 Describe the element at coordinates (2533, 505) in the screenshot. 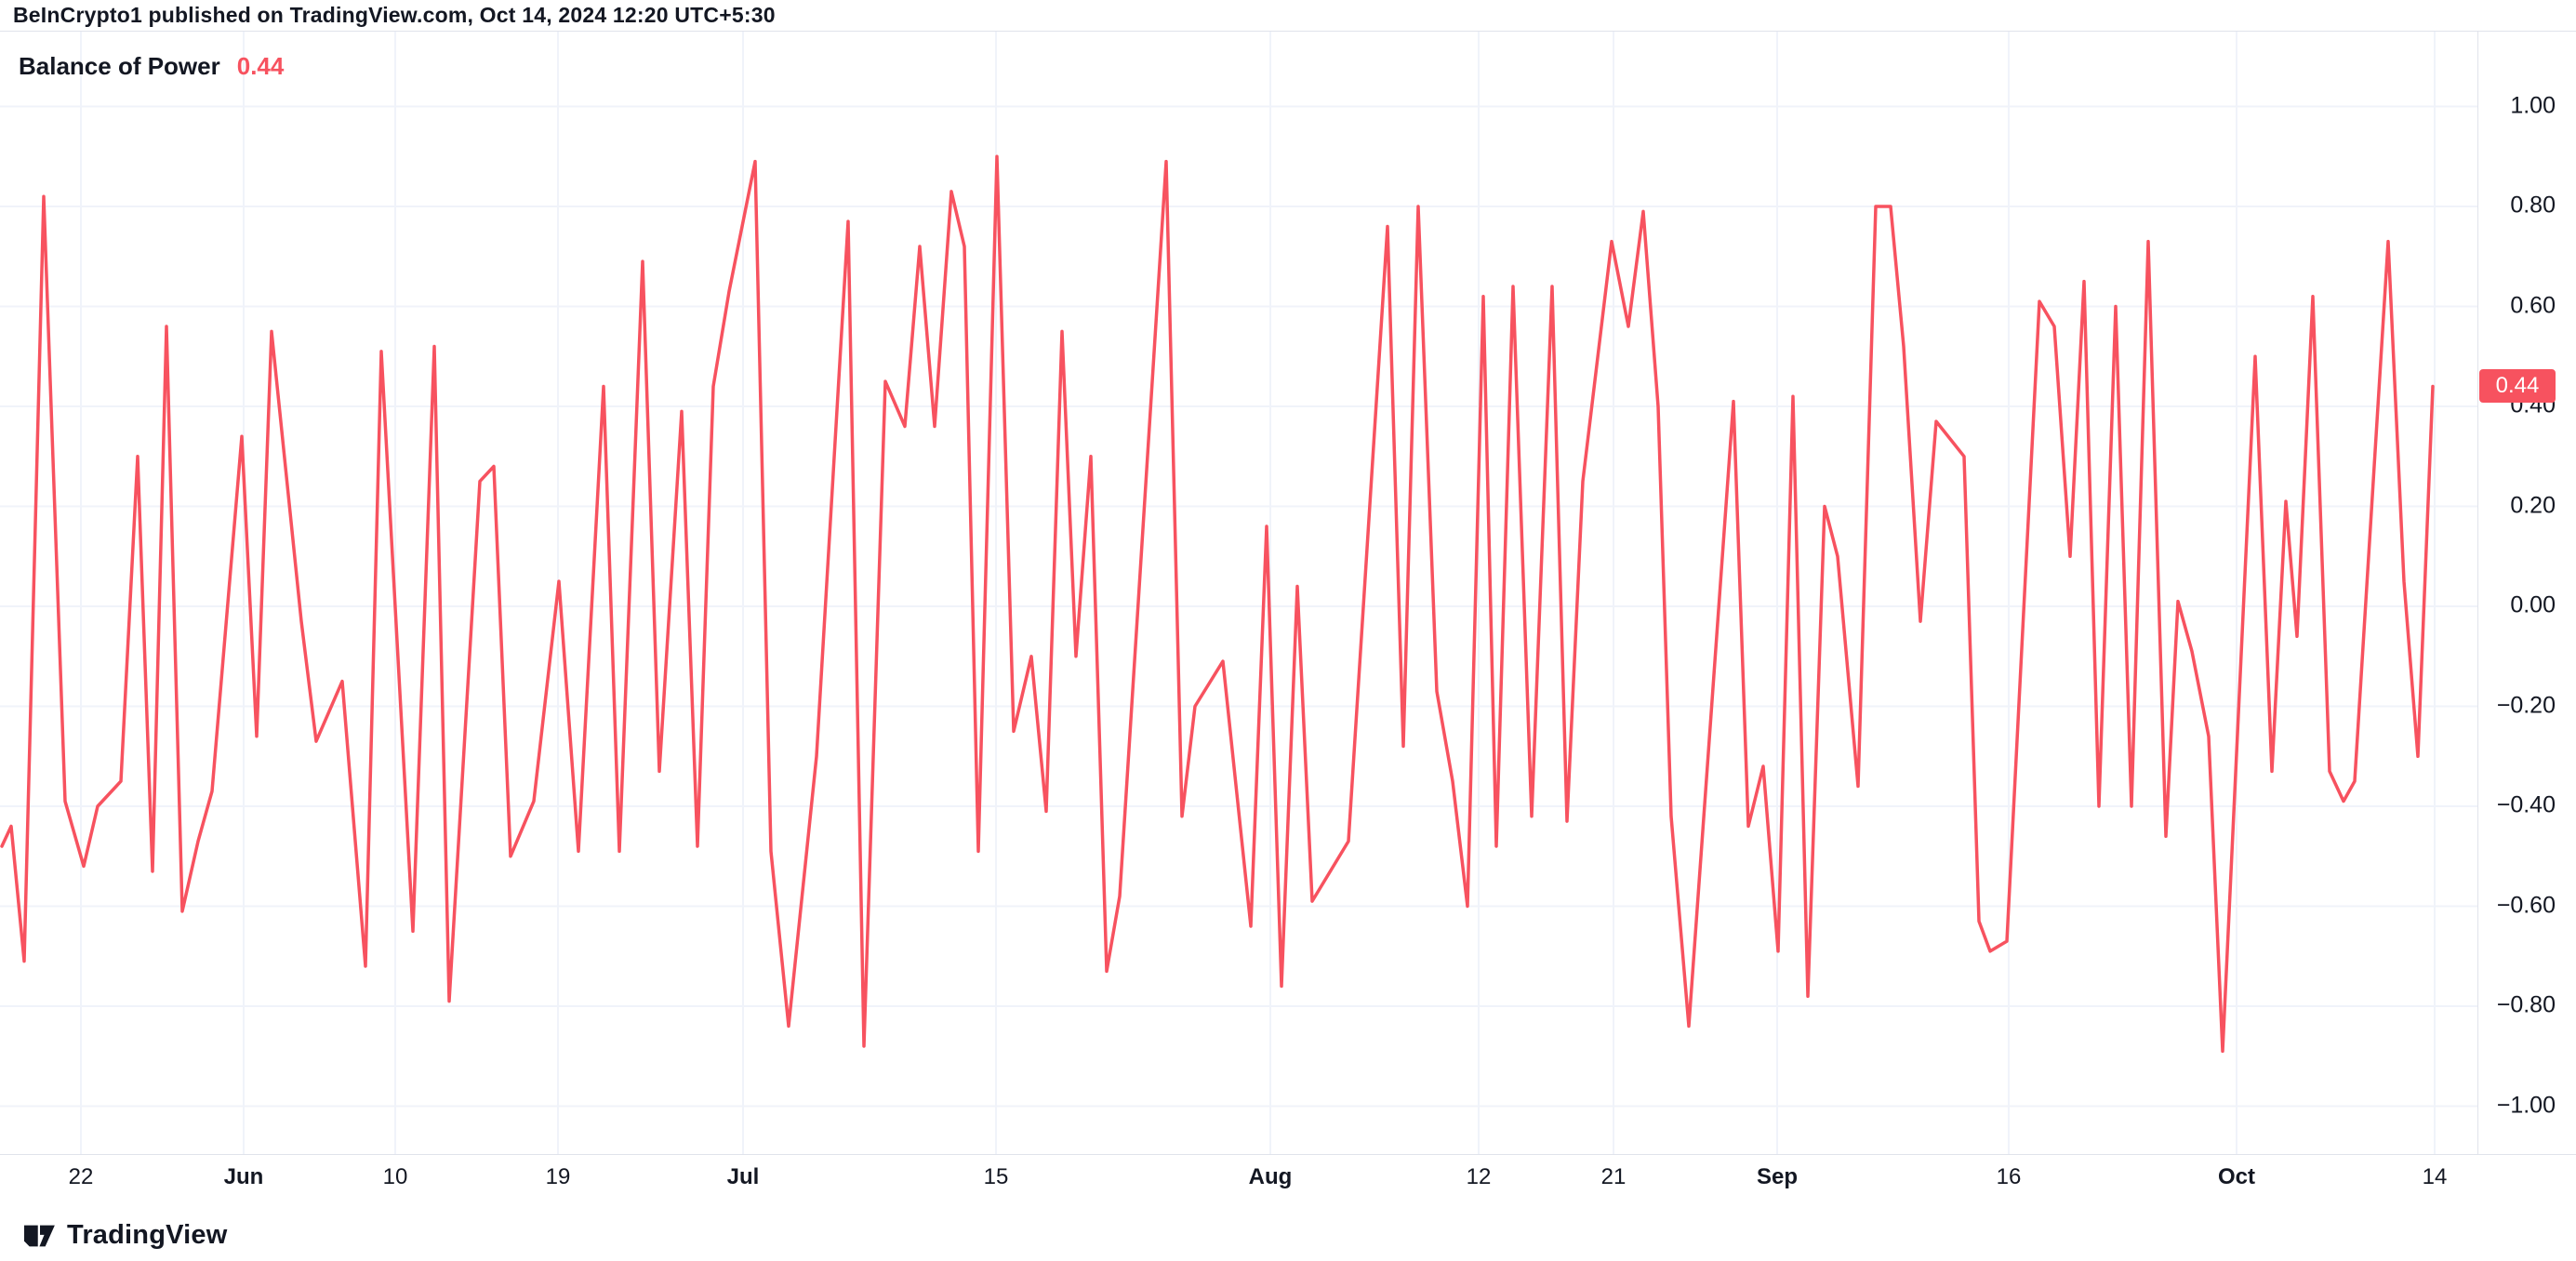

I see `y-axis-label: 0.20` at that location.